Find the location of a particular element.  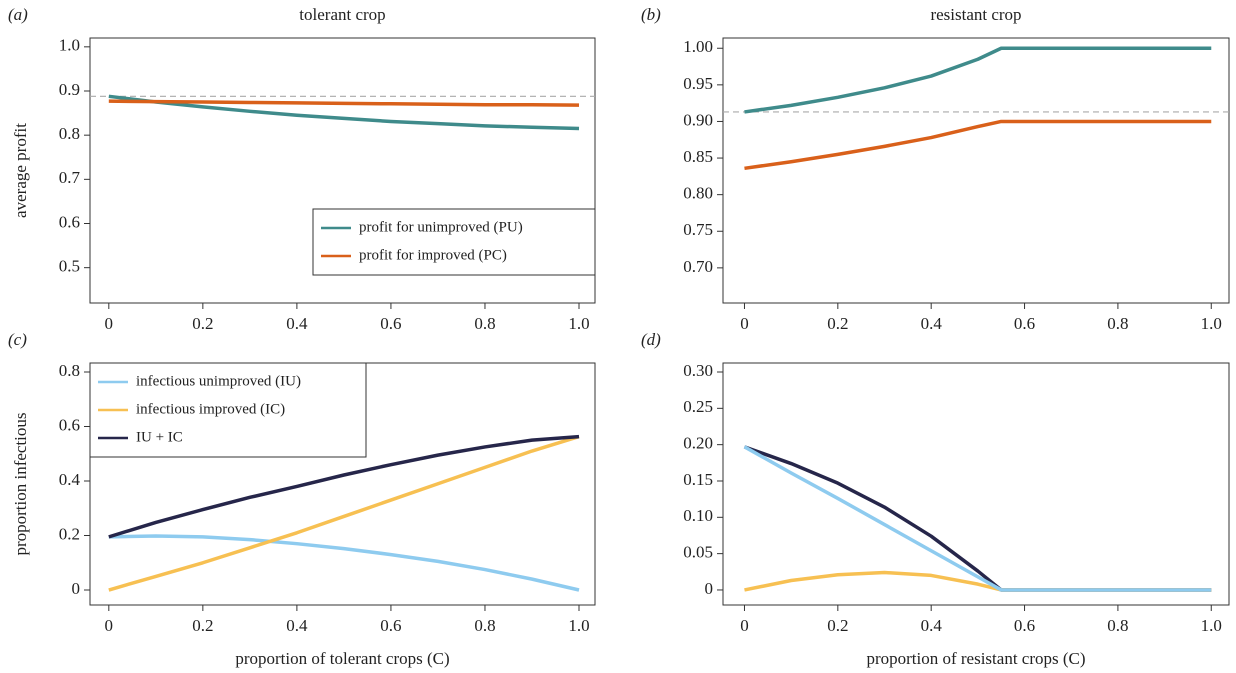

panel-label: (b) is located at coordinates (651, 14).